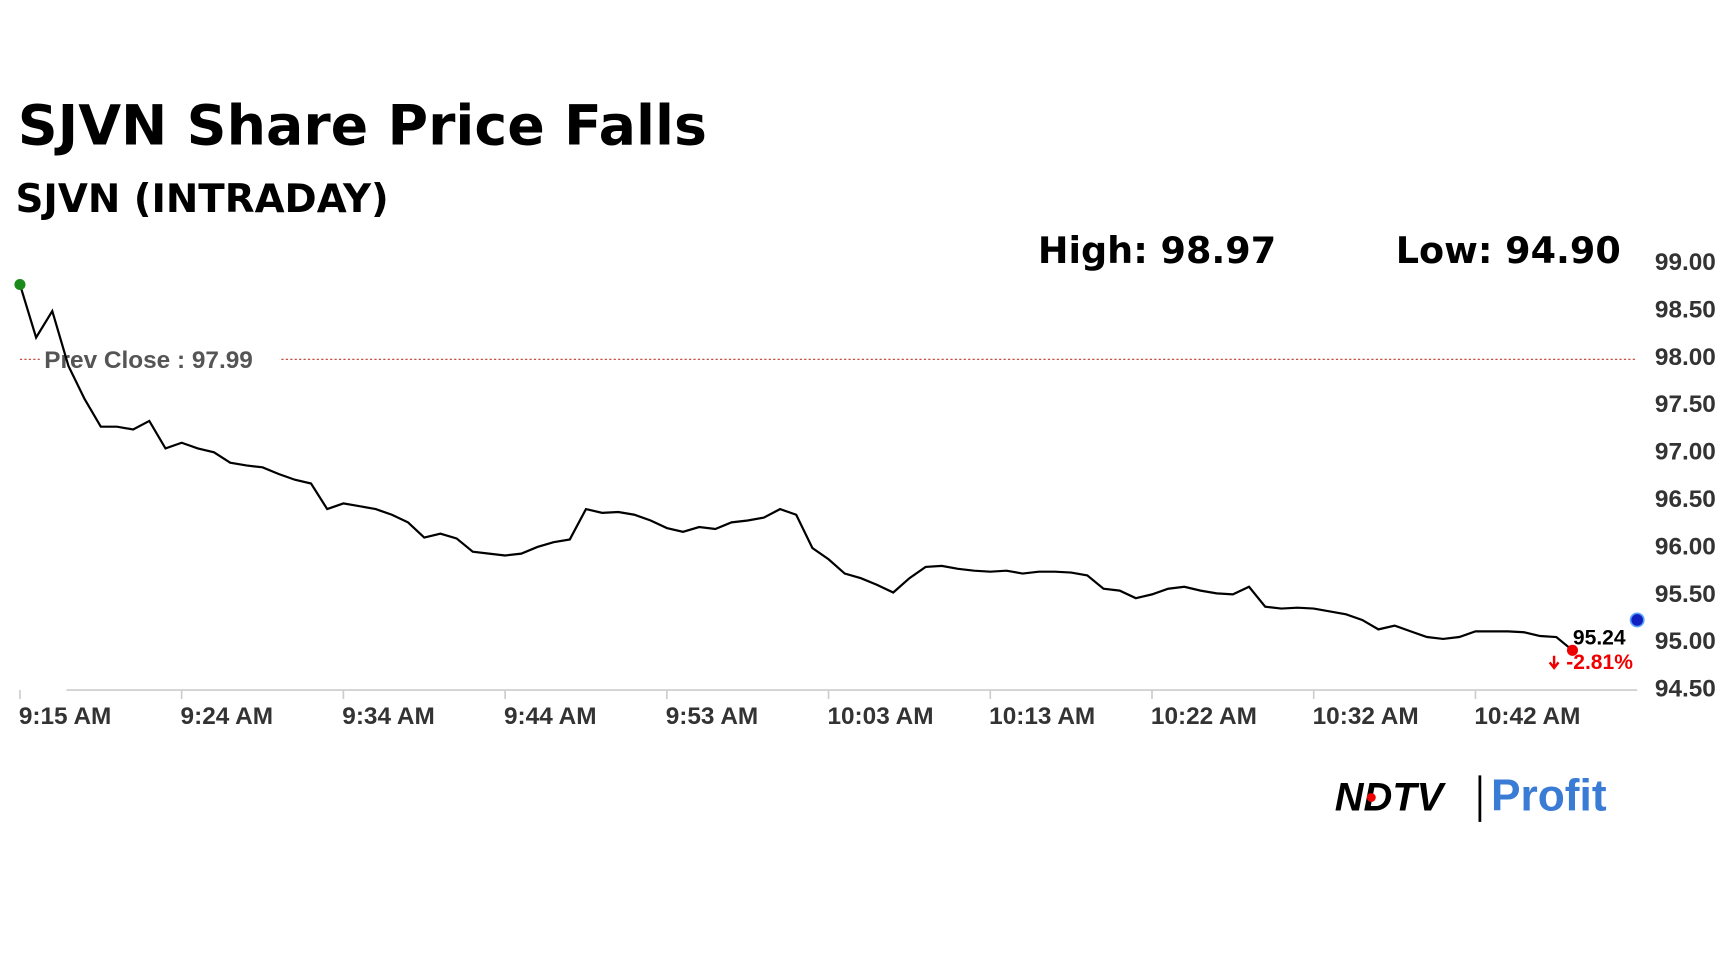 The width and height of the screenshot is (1728, 972). I want to click on x-tick-label: 10:03 AM, so click(880, 716).